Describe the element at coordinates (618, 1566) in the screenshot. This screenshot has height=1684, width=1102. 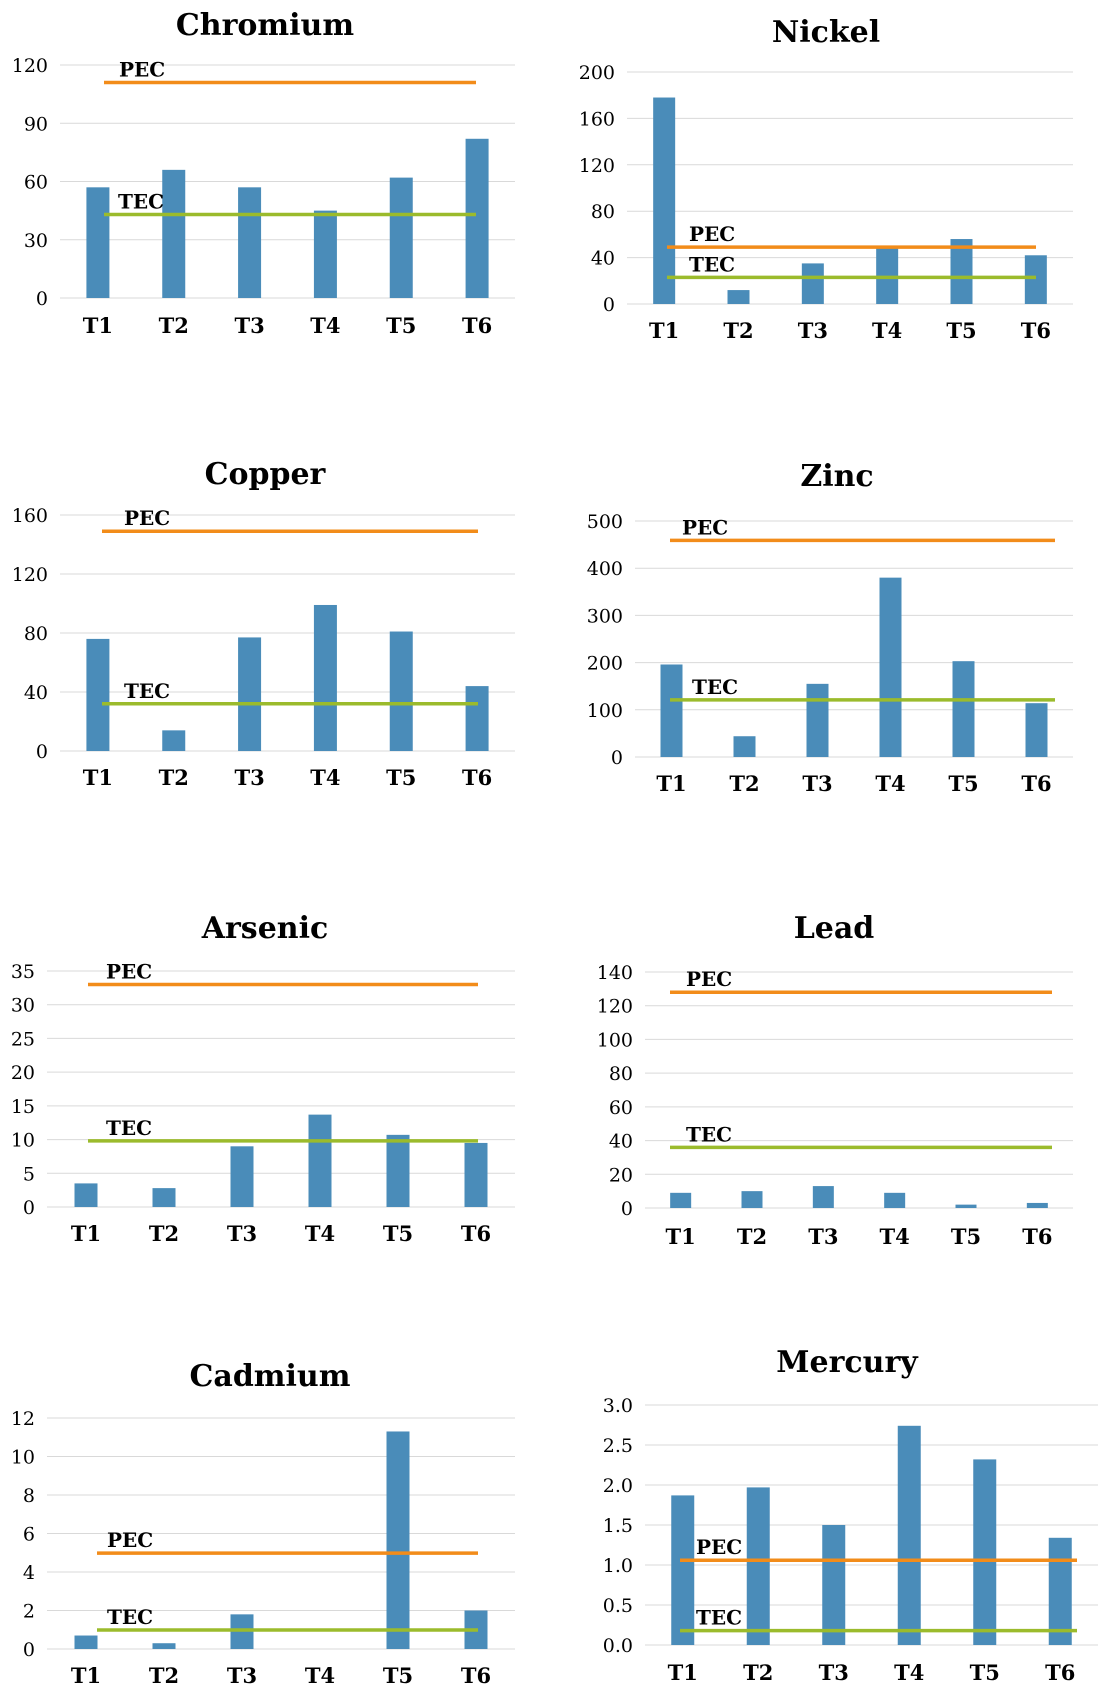
I see `y-tick-label: 1.0` at that location.